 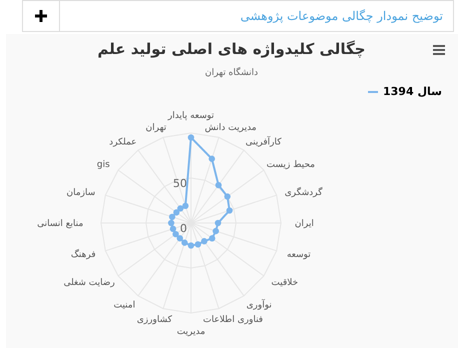 What do you see at coordinates (304, 192) in the screenshot?
I see `spoke-label: گردشگری` at bounding box center [304, 192].